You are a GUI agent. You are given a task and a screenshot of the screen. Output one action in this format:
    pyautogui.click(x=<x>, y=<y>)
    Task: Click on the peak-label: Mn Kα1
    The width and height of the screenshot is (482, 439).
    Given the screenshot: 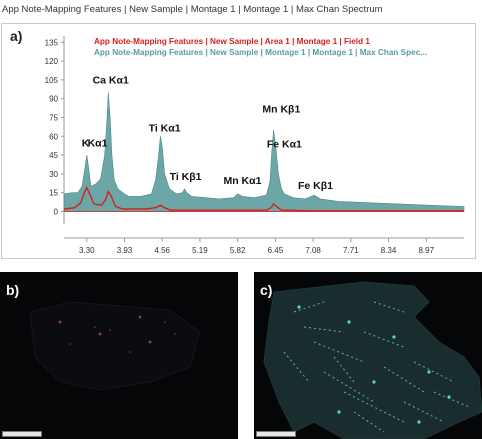 What is the action you would take?
    pyautogui.click(x=242, y=181)
    